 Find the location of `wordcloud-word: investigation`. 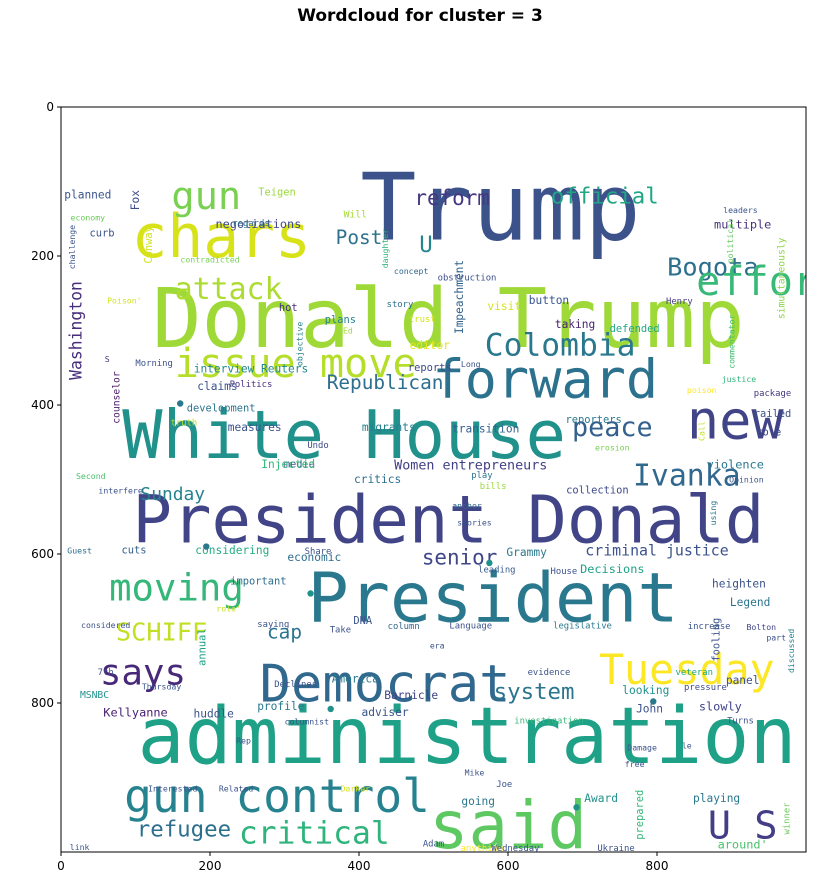

wordcloud-word: investigation is located at coordinates (548, 722).